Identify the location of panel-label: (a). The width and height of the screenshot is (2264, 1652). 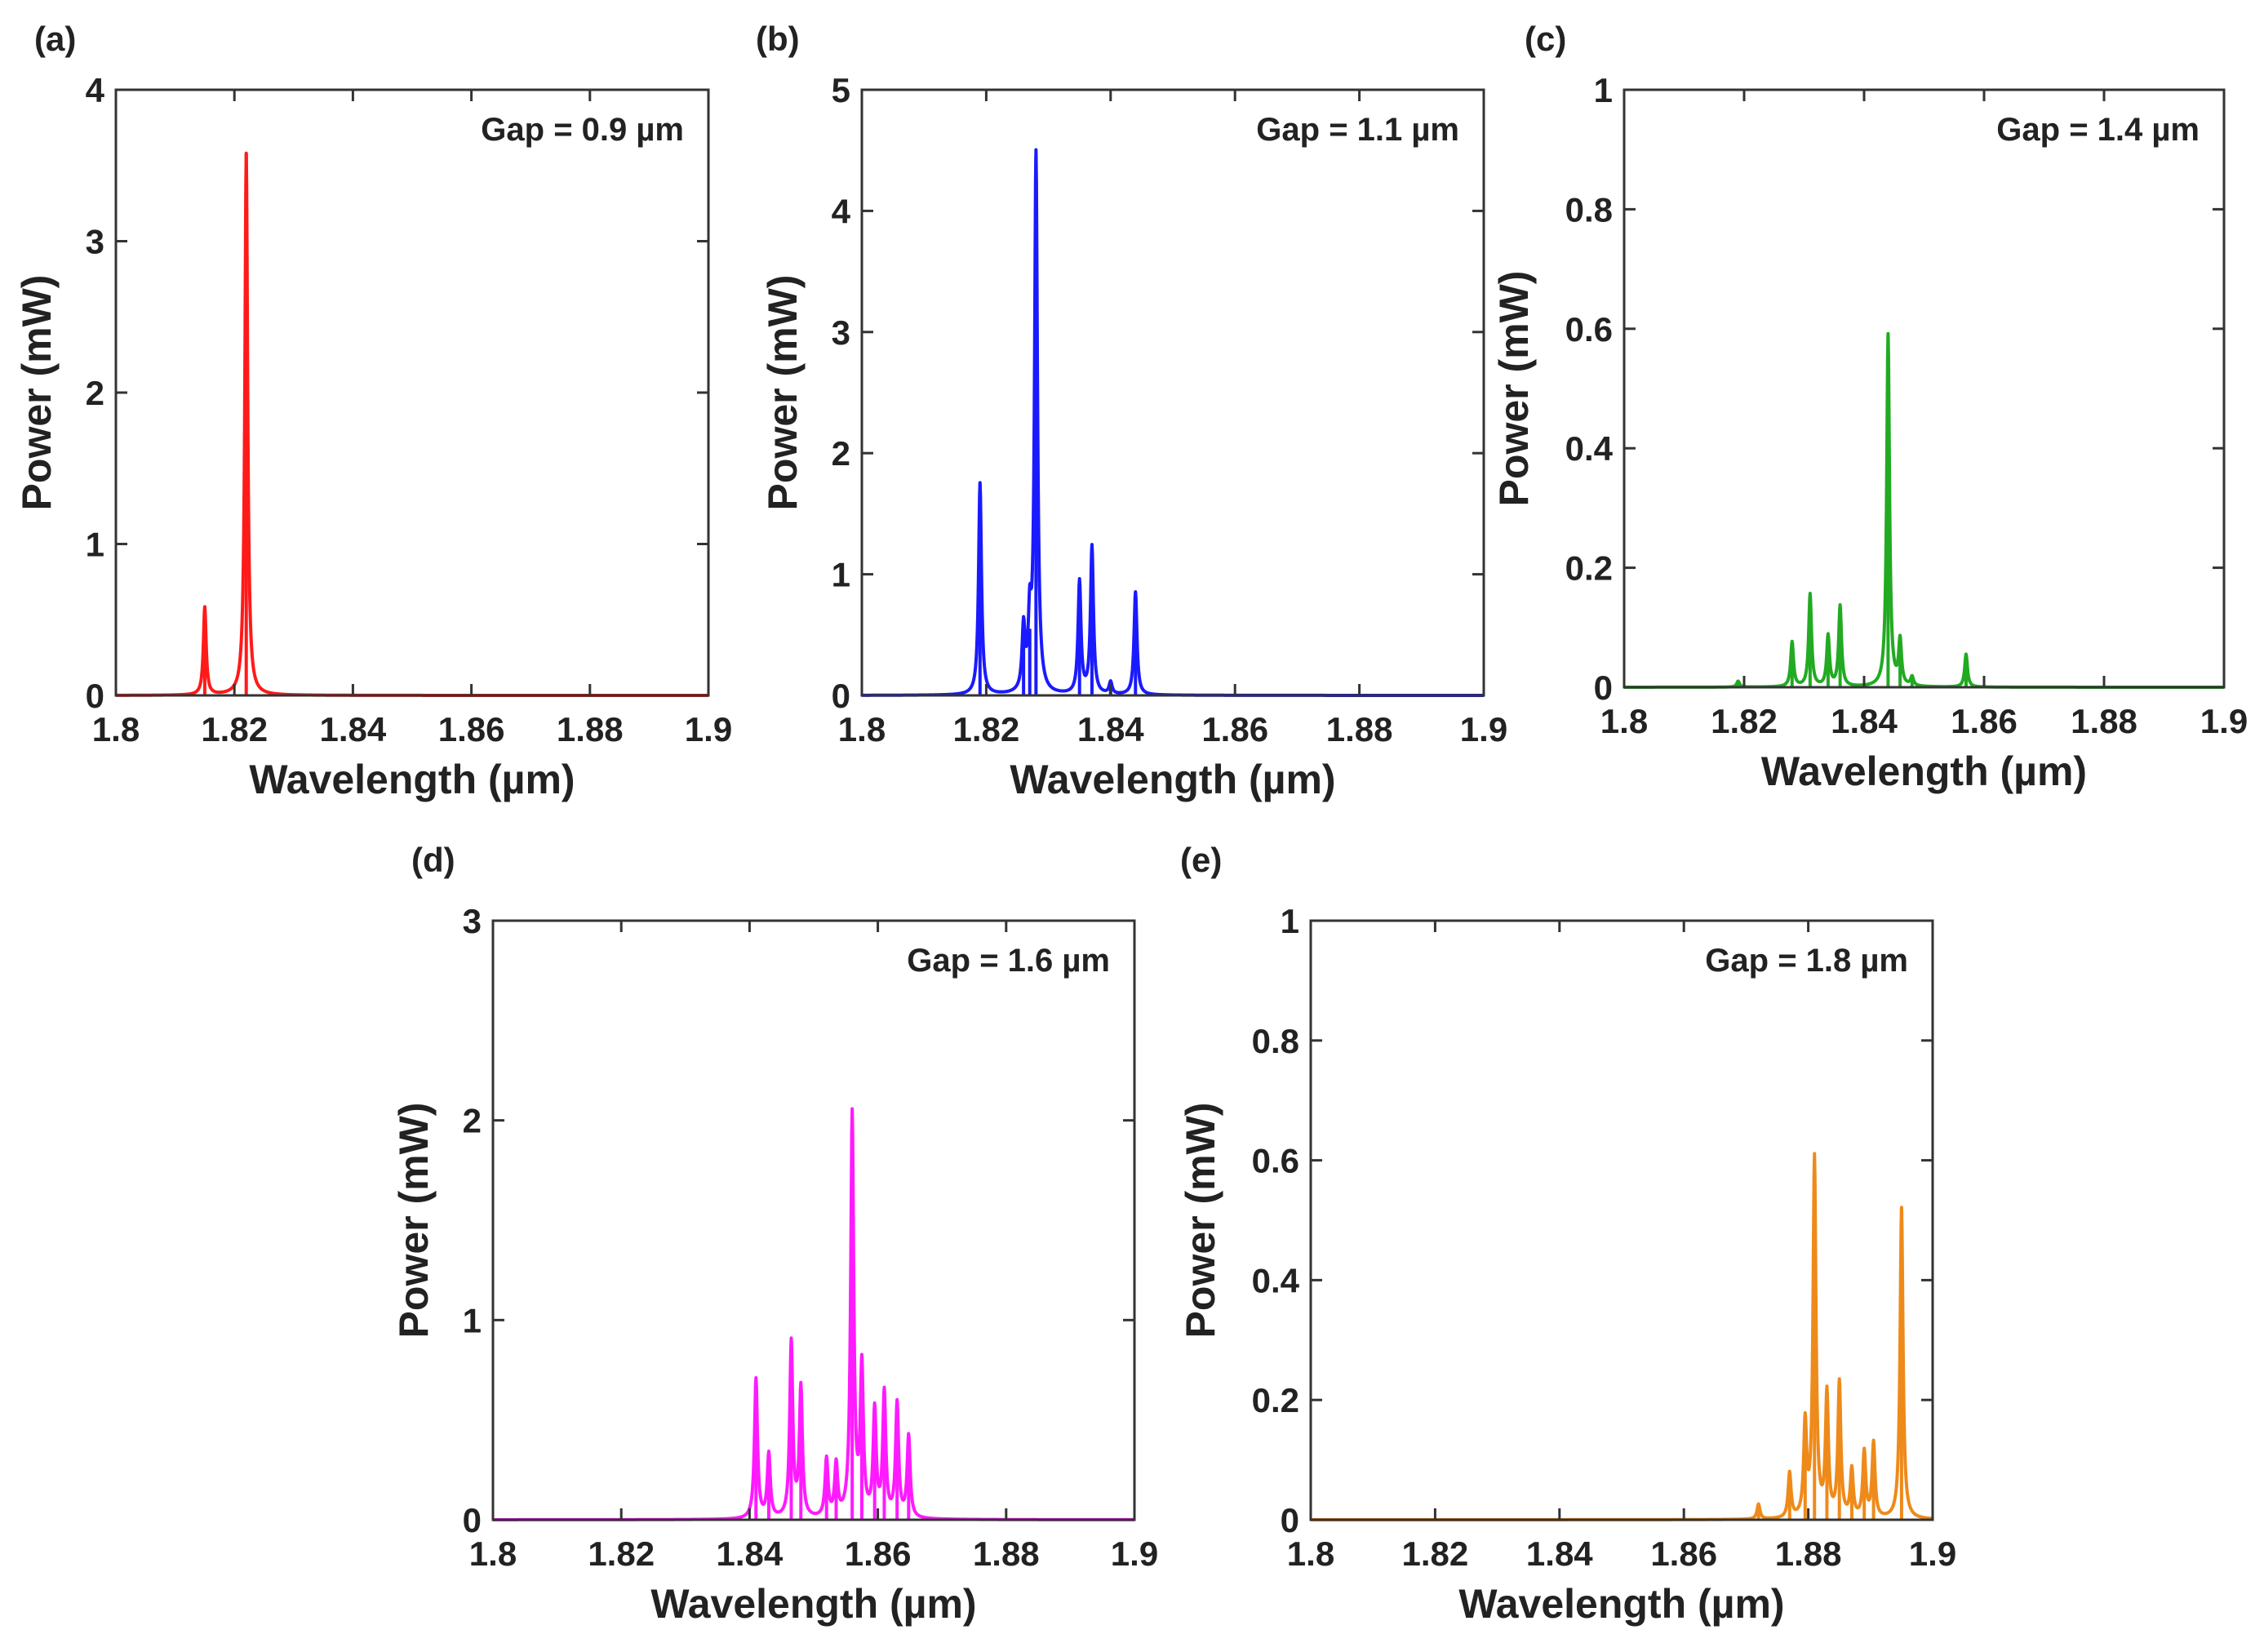
(55, 39).